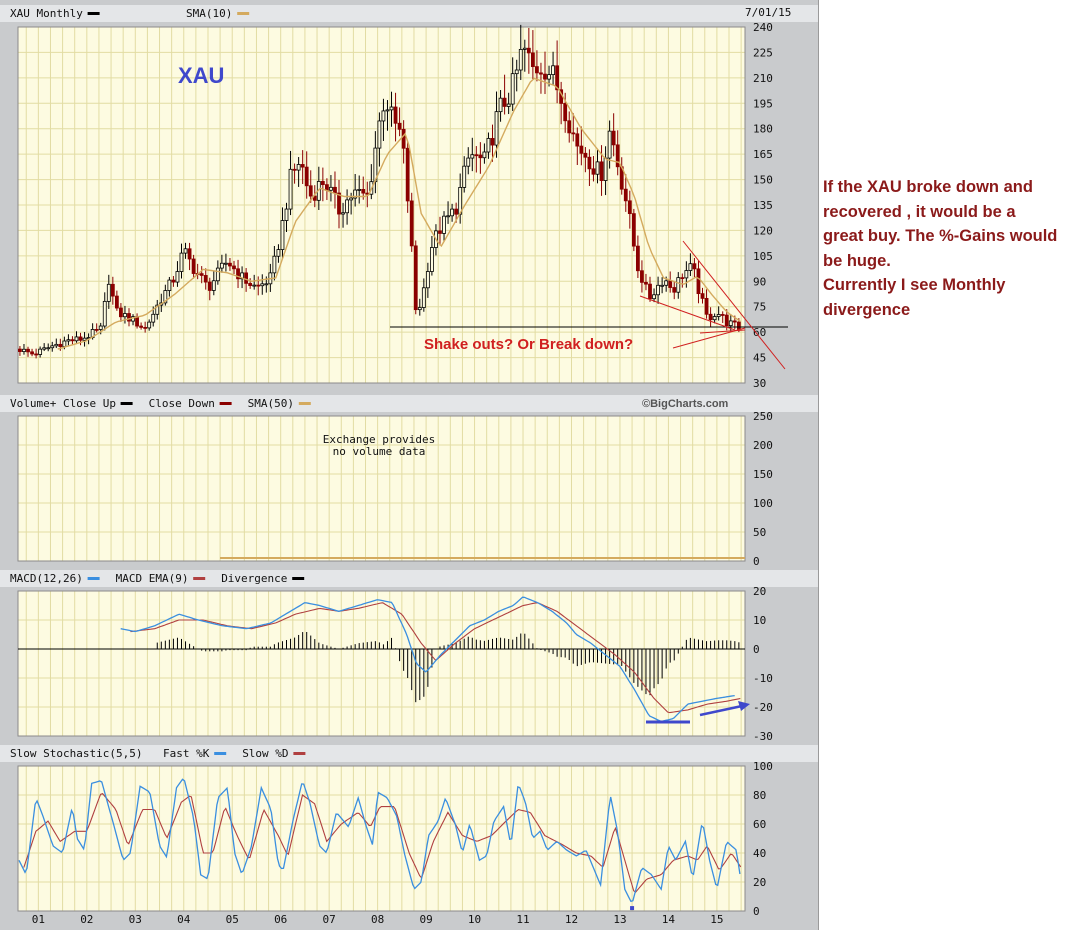  What do you see at coordinates (377, 919) in the screenshot?
I see `x-tick-label: 08` at bounding box center [377, 919].